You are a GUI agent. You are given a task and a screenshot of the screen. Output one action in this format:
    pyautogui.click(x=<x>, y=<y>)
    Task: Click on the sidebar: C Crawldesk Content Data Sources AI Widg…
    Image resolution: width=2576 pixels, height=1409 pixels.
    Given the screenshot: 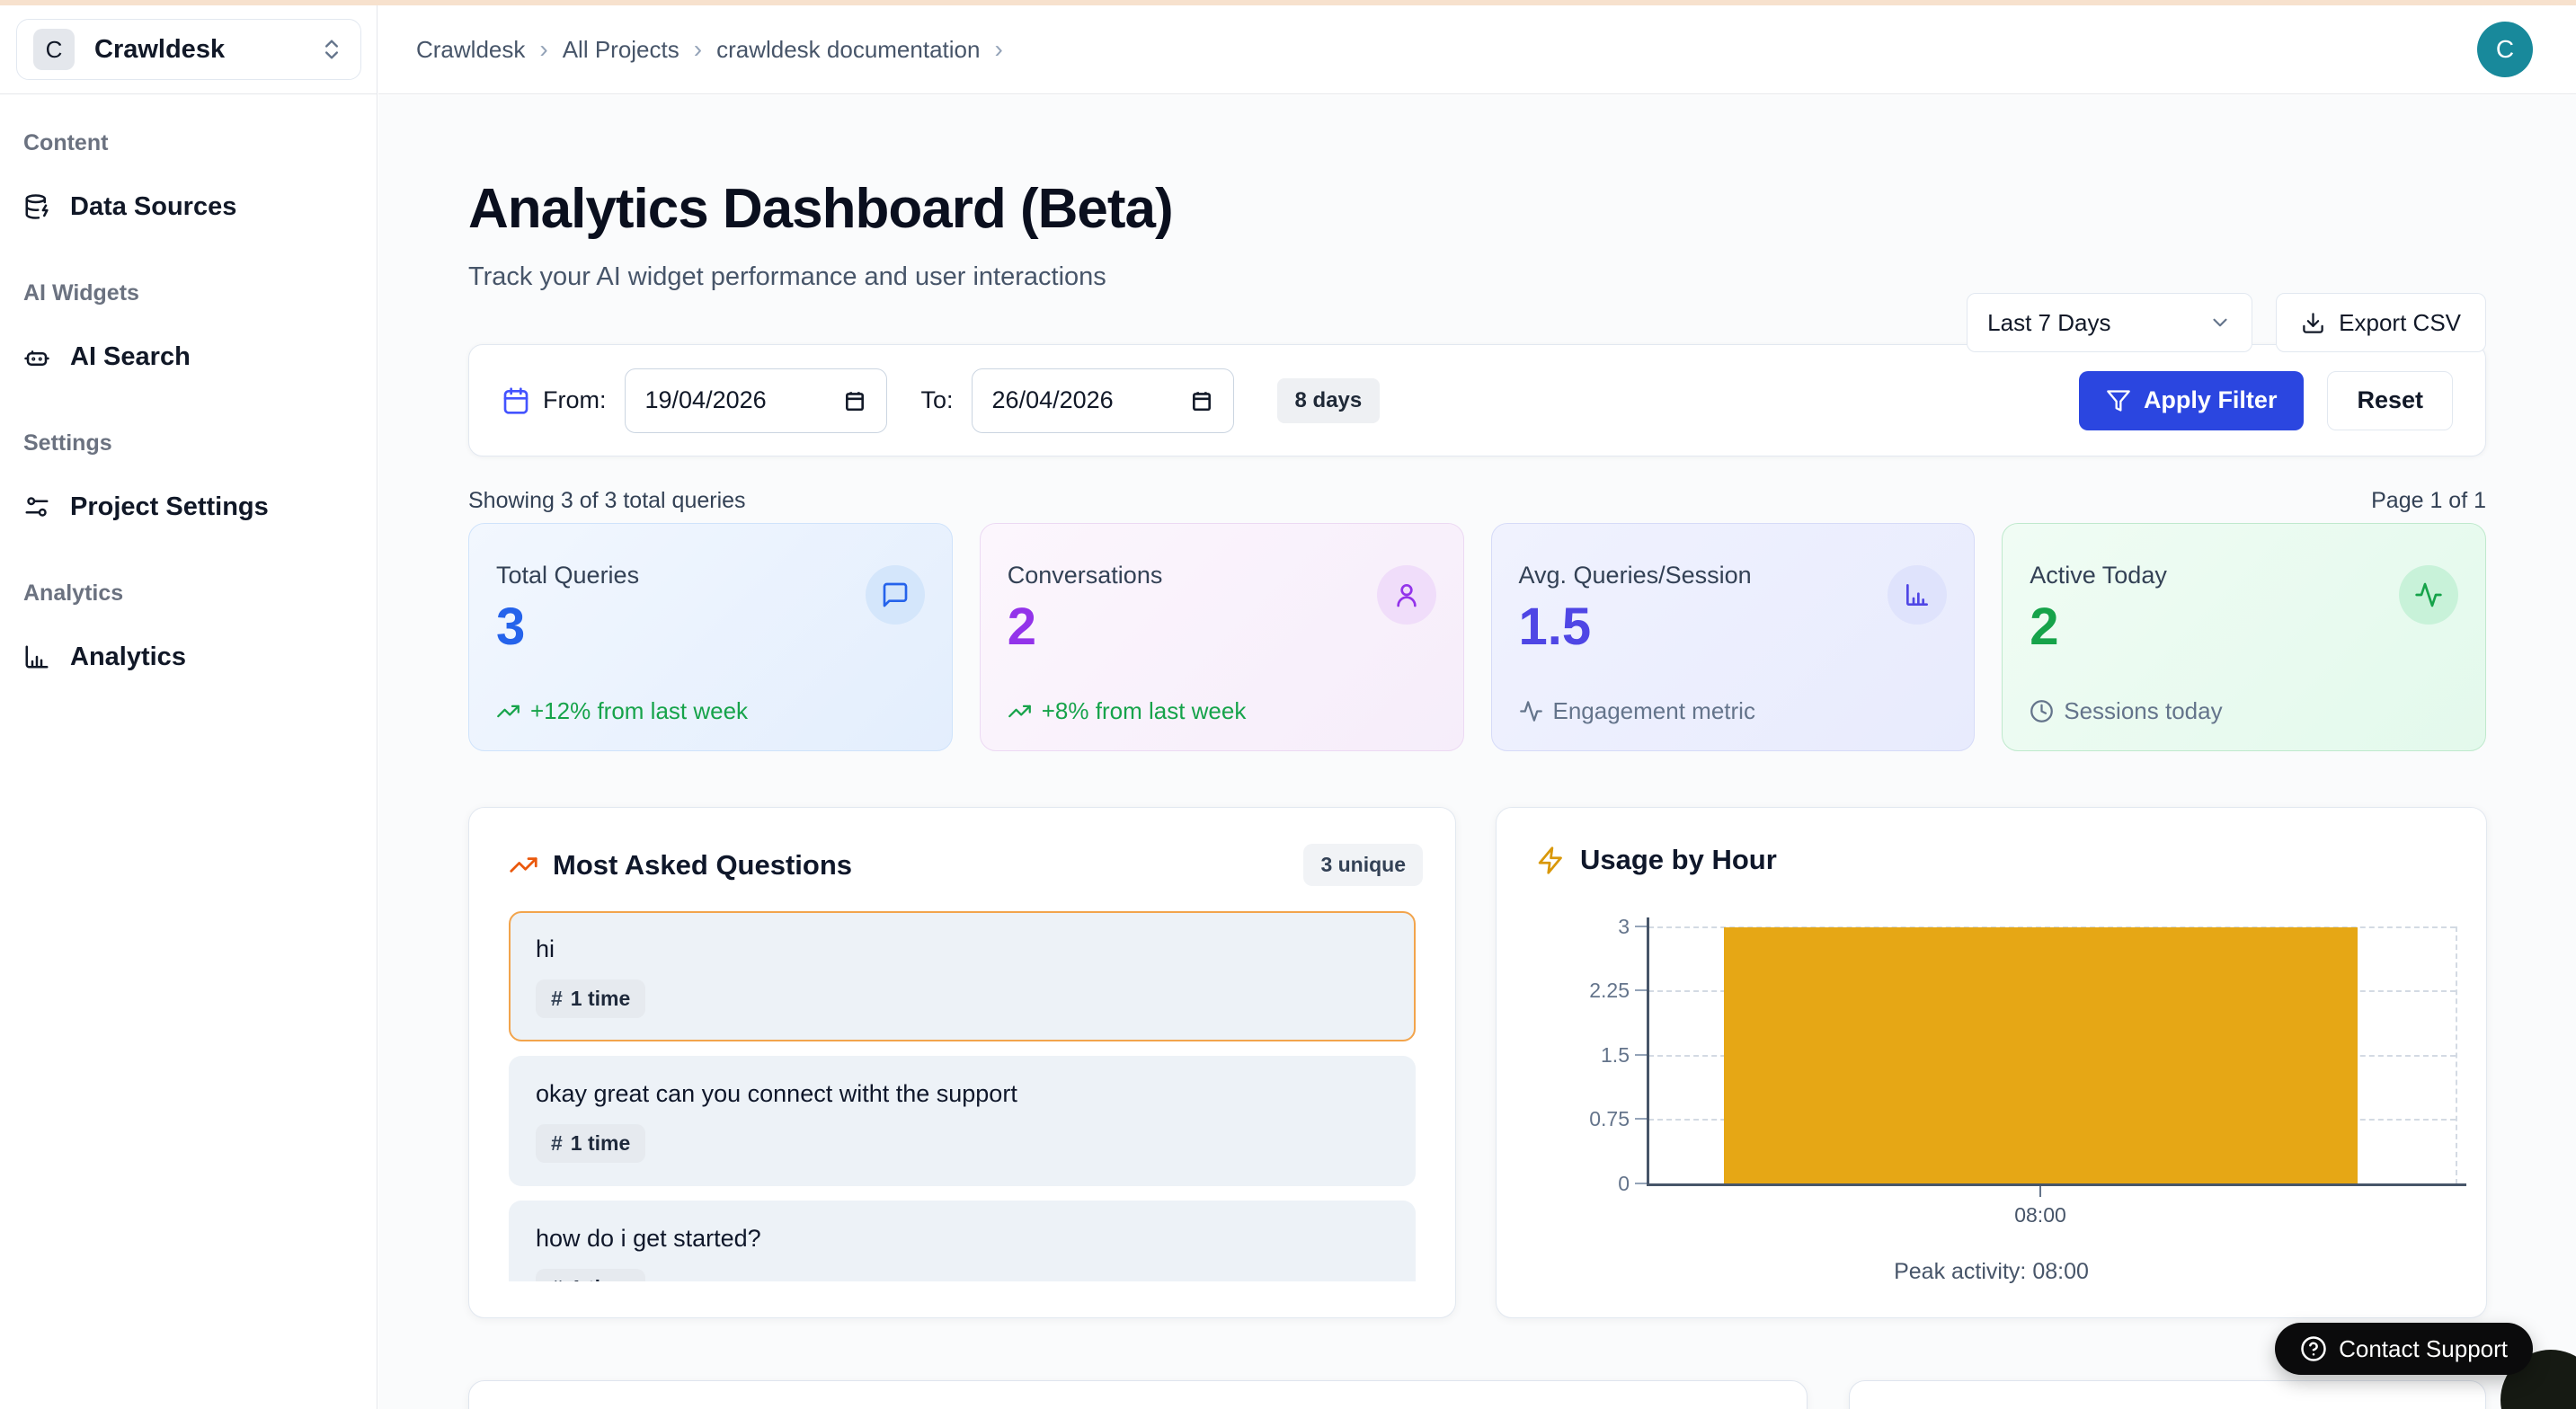 What is the action you would take?
    pyautogui.click(x=189, y=707)
    